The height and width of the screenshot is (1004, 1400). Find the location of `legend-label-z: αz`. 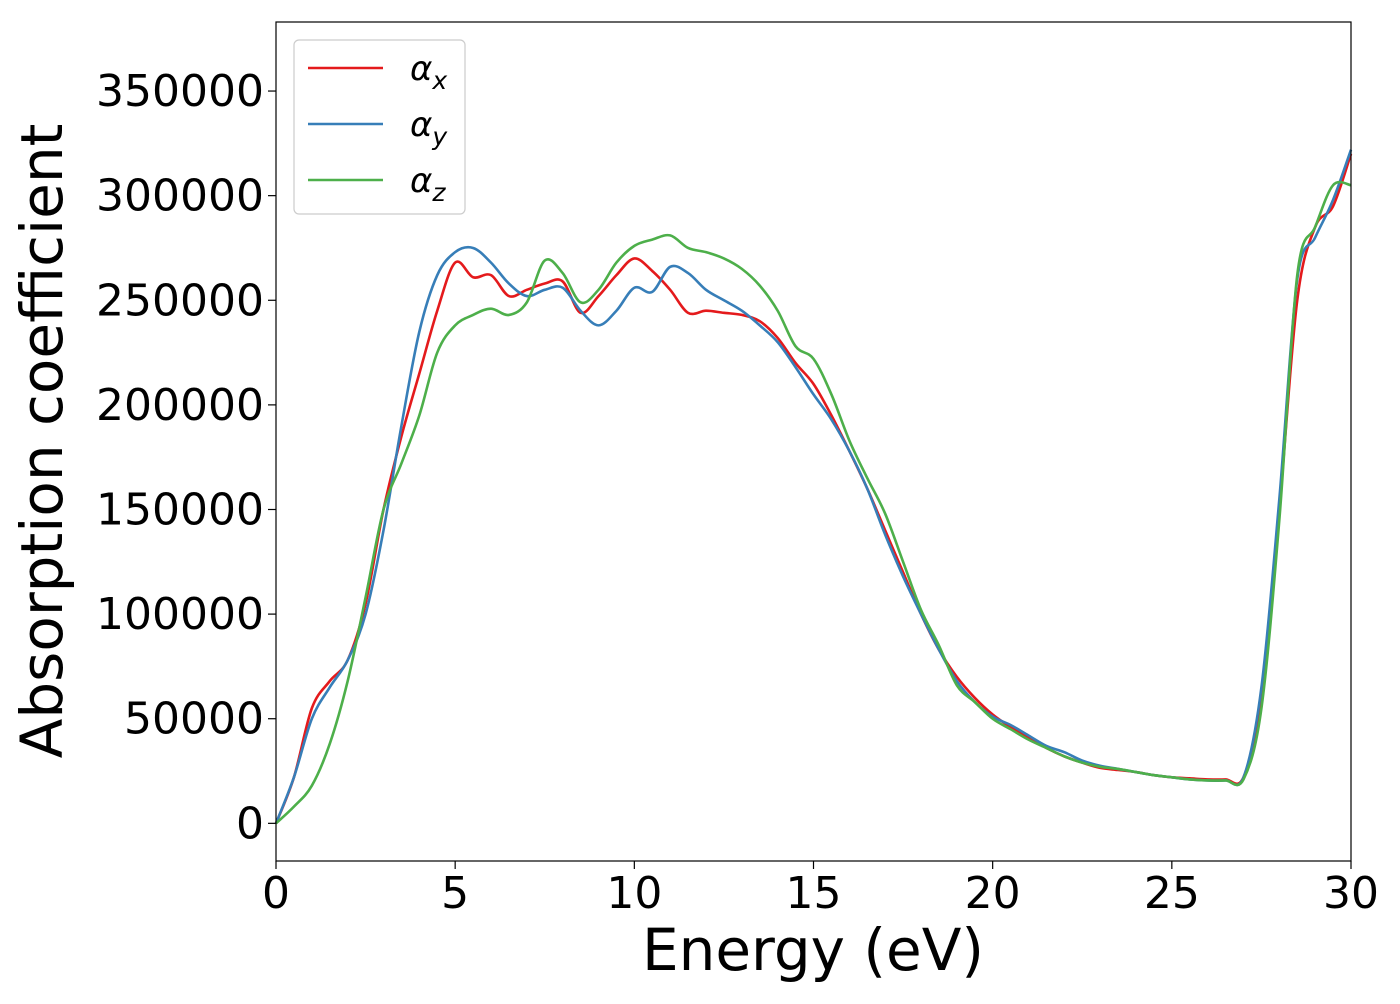

legend-label-z: αz is located at coordinates (428, 184).